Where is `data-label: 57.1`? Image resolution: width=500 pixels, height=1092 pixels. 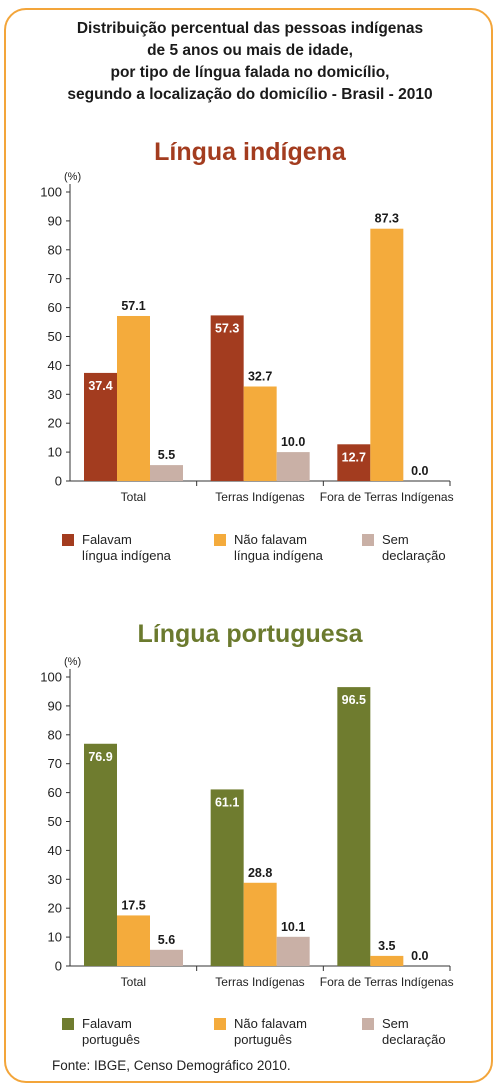 data-label: 57.1 is located at coordinates (133, 306).